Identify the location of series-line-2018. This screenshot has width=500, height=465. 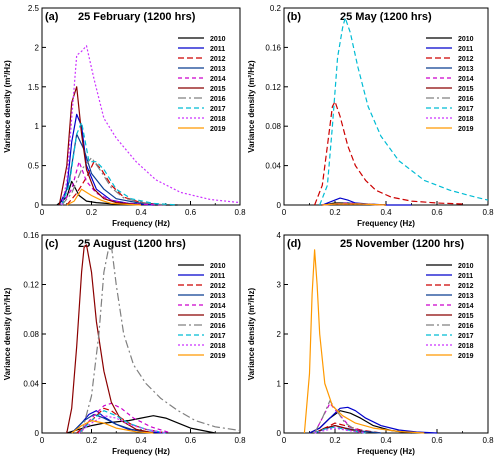
(340, 430).